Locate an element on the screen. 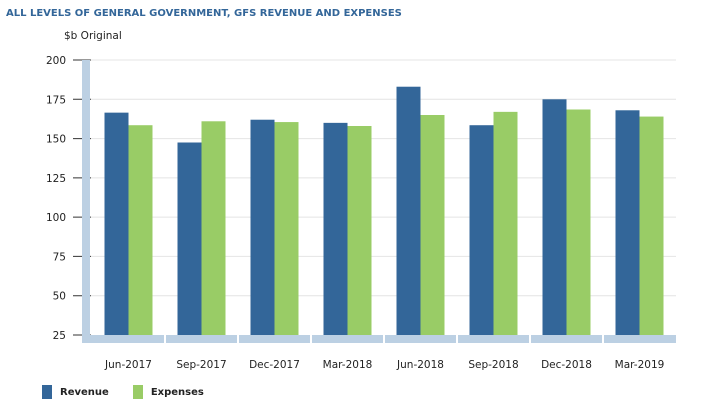 This screenshot has width=711, height=411. y-tick-label: 175 is located at coordinates (56, 100).